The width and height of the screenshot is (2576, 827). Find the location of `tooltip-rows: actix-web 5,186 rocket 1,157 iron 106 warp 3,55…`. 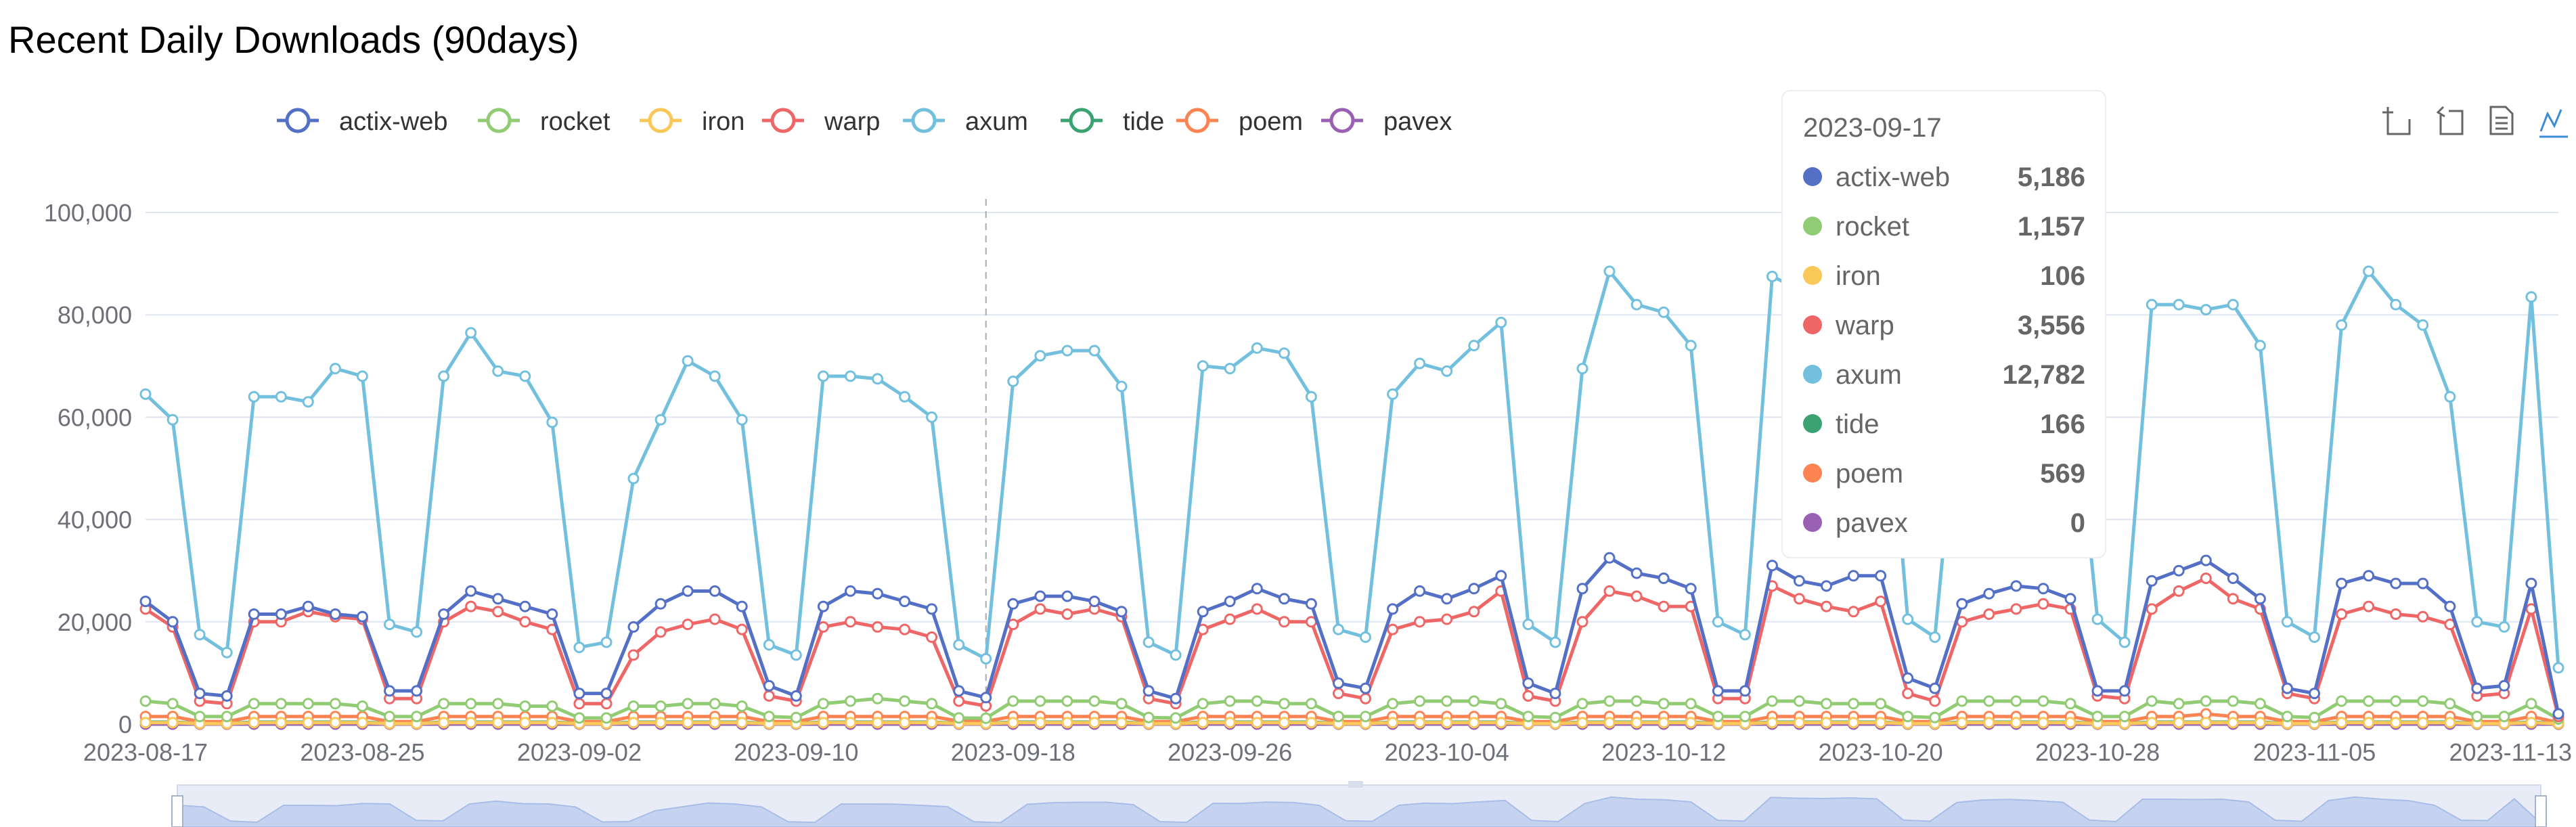

tooltip-rows: actix-web 5,186 rocket 1,157 iron 106 warp 3,55… is located at coordinates (1944, 350).